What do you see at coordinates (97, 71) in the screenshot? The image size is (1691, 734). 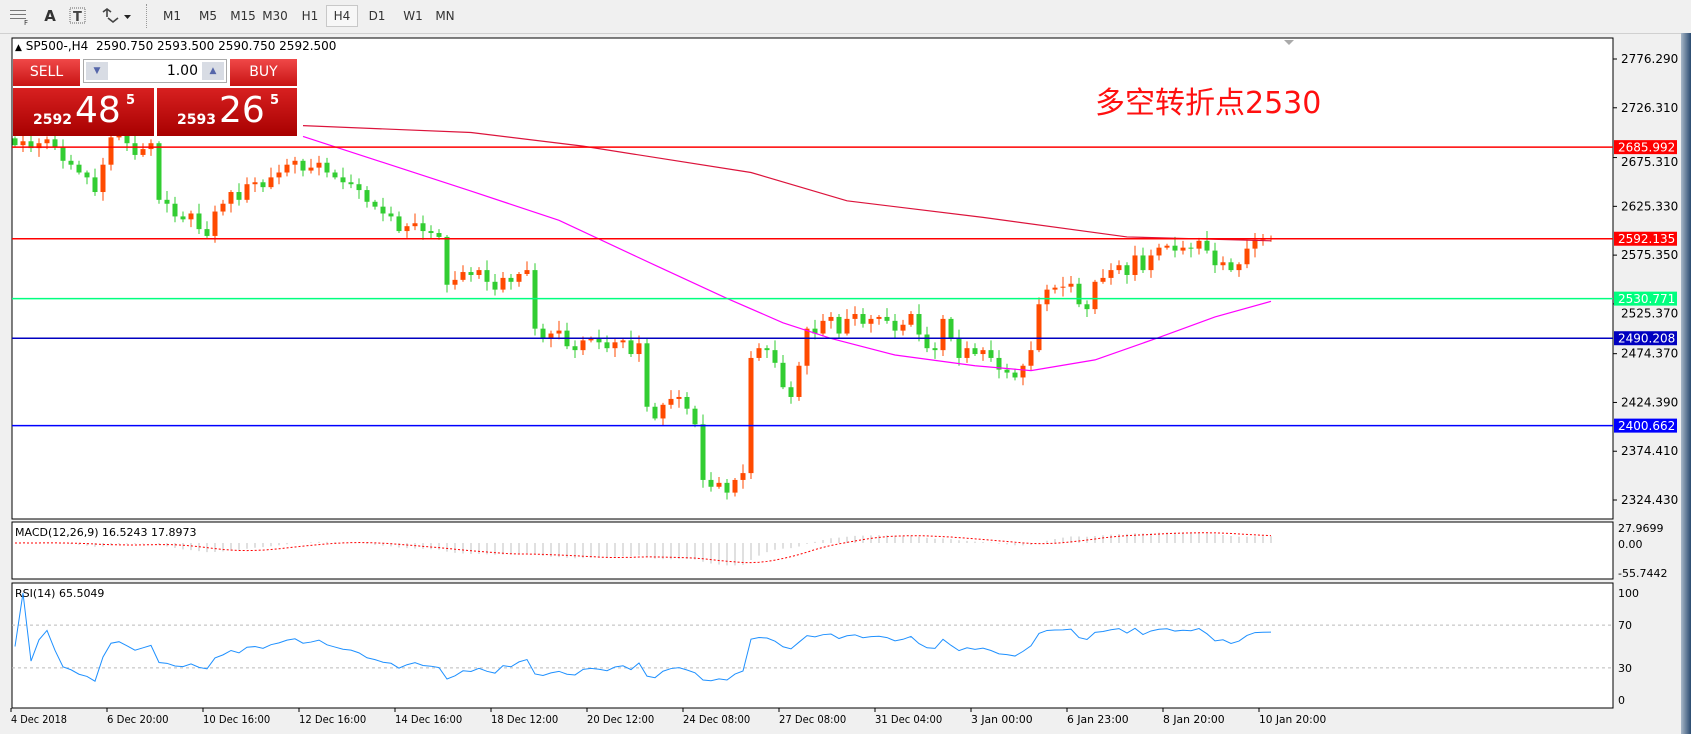 I see `lot-decrease-button: ▼` at bounding box center [97, 71].